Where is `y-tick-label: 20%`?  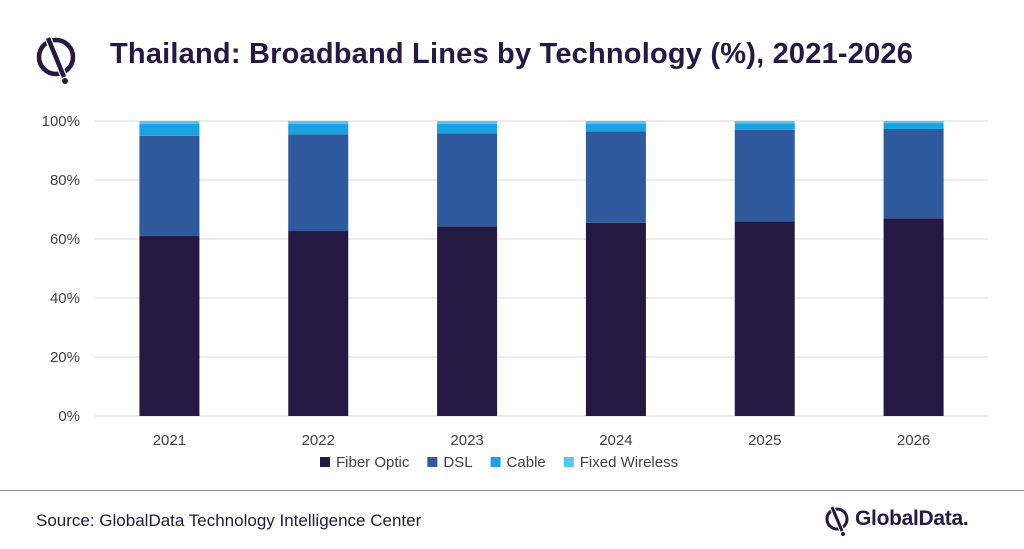 y-tick-label: 20% is located at coordinates (65, 357).